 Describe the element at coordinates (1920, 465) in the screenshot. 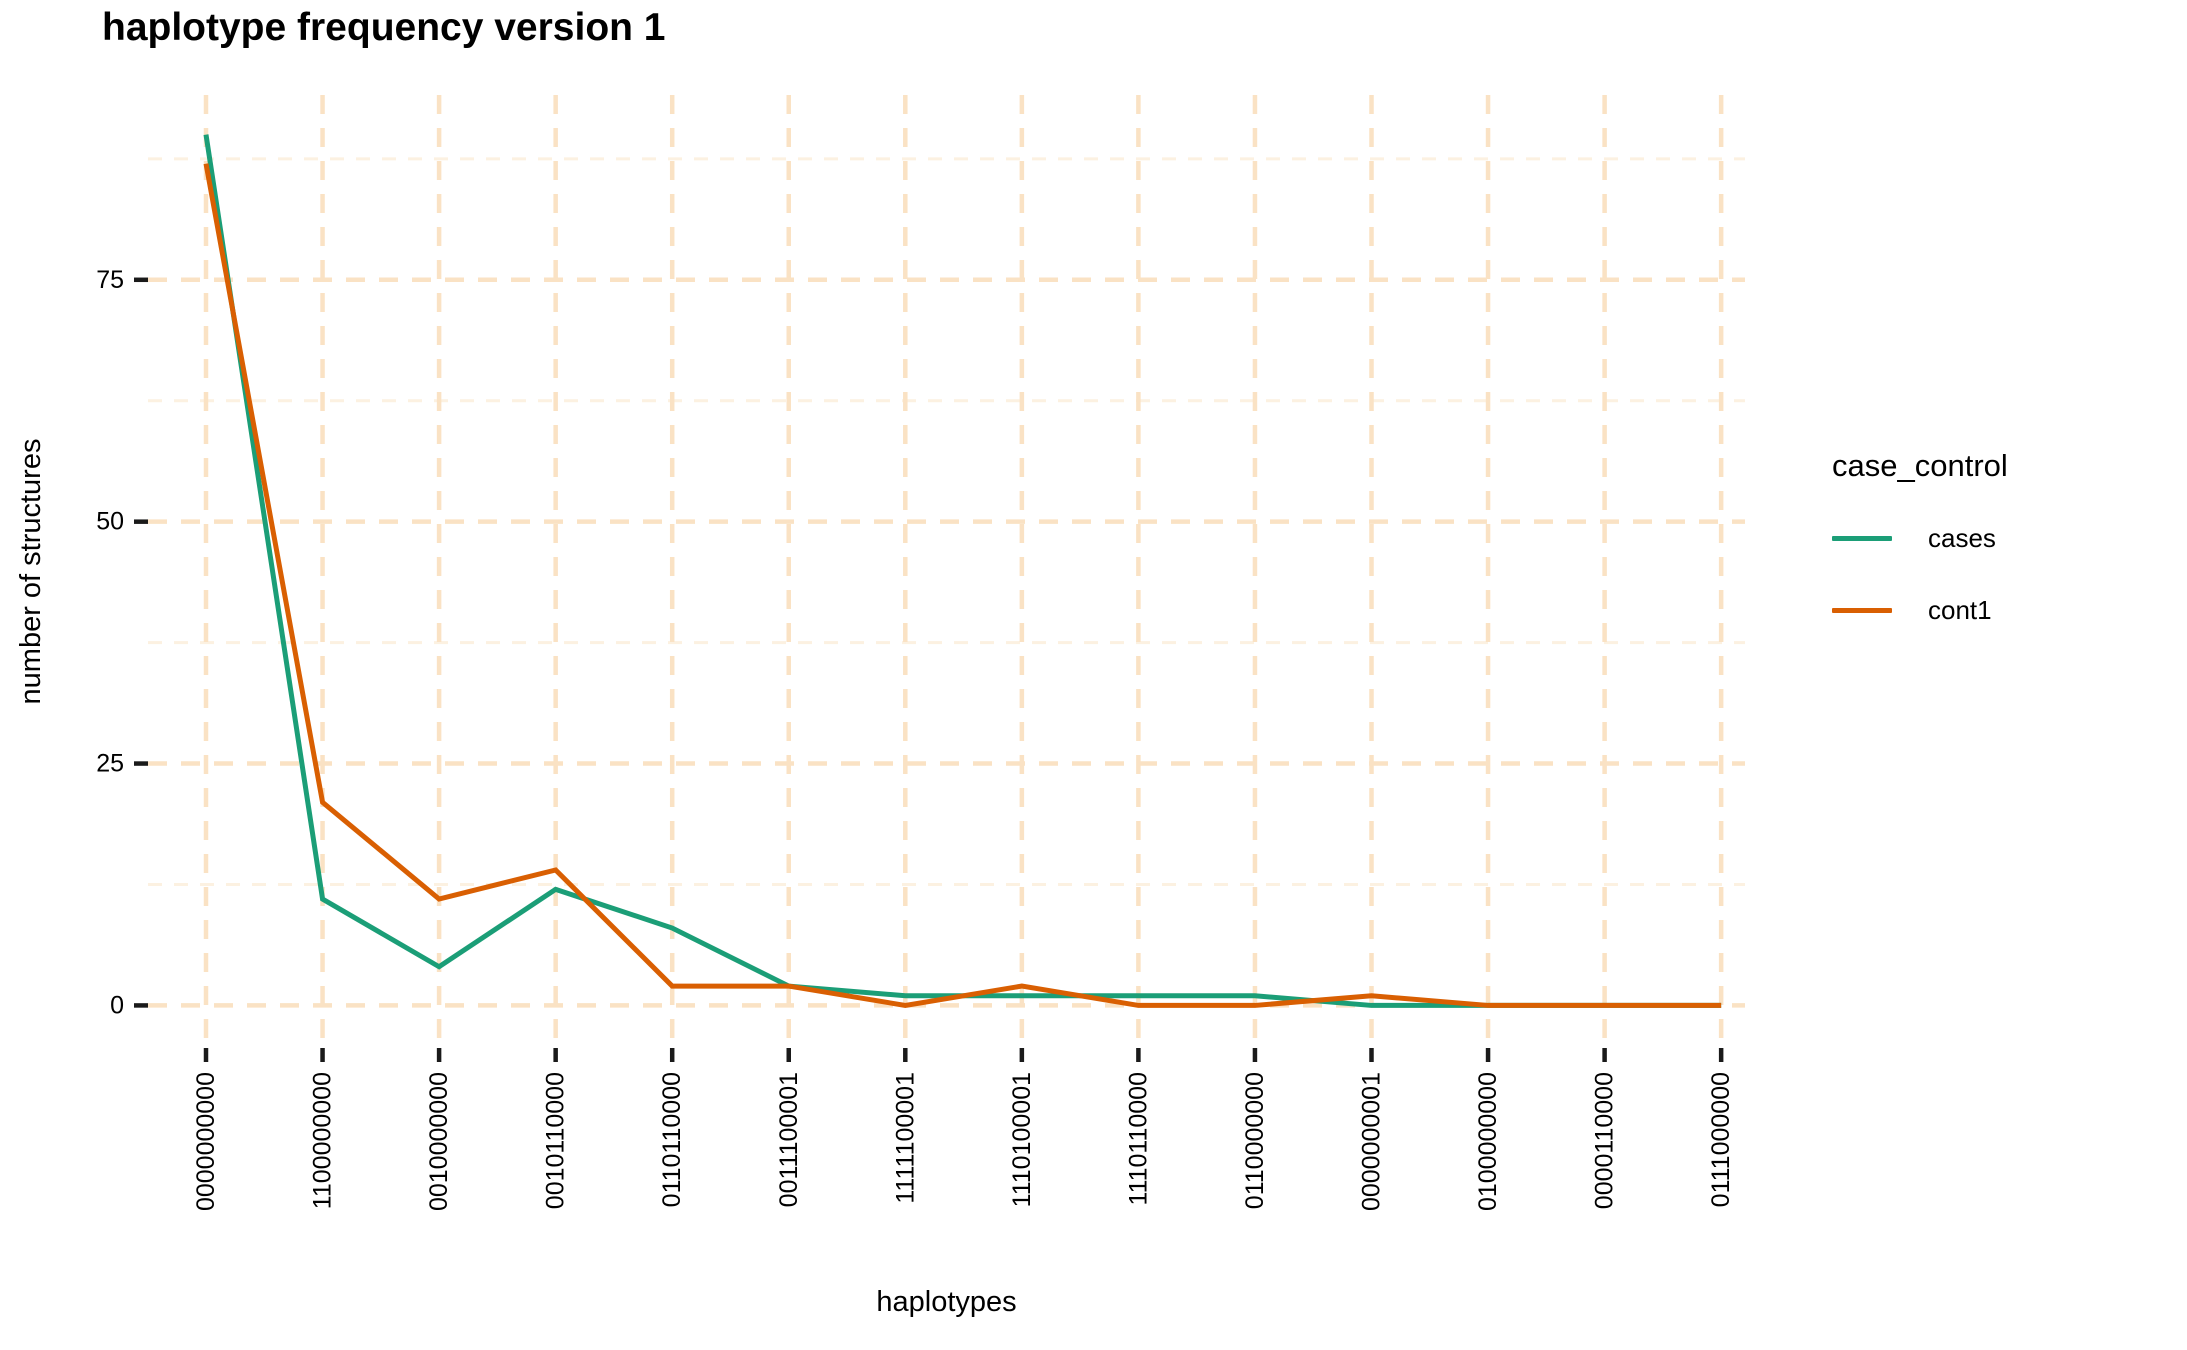

I see `legend-title: case_control` at that location.